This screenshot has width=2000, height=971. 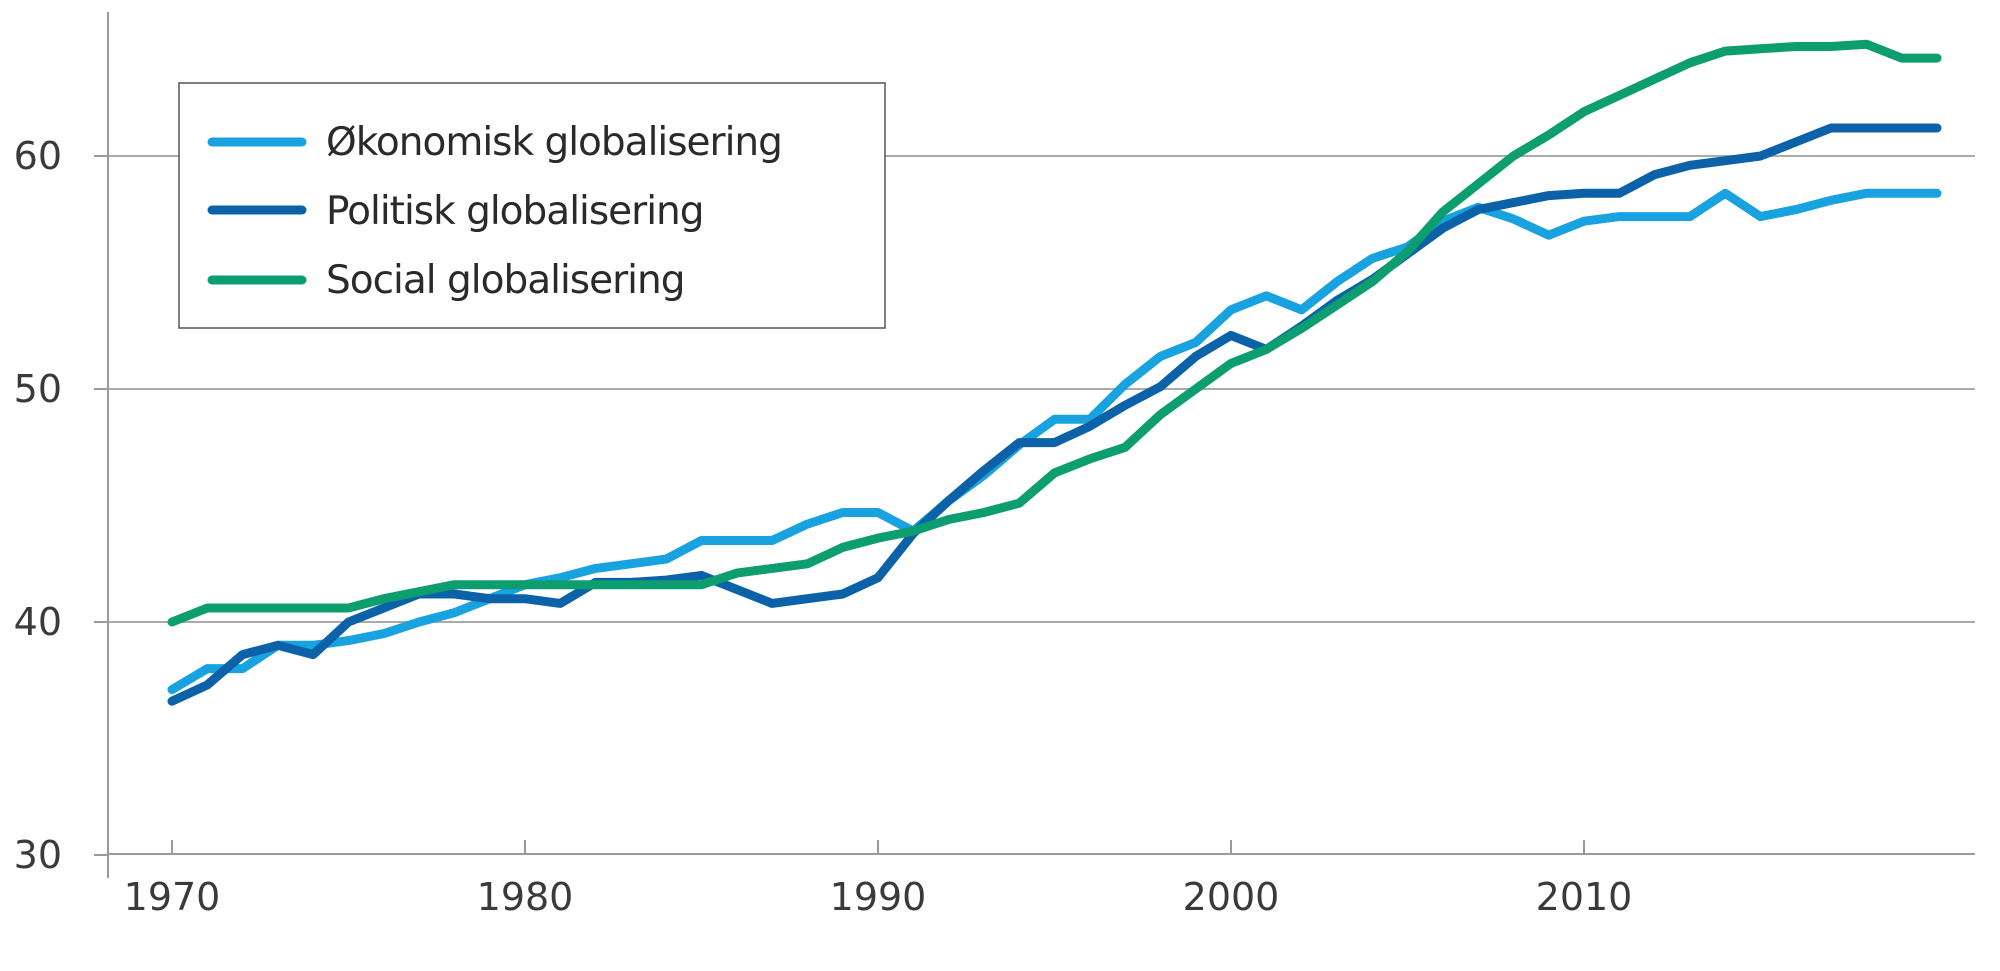 I want to click on y-tick-label: 30, so click(x=38, y=855).